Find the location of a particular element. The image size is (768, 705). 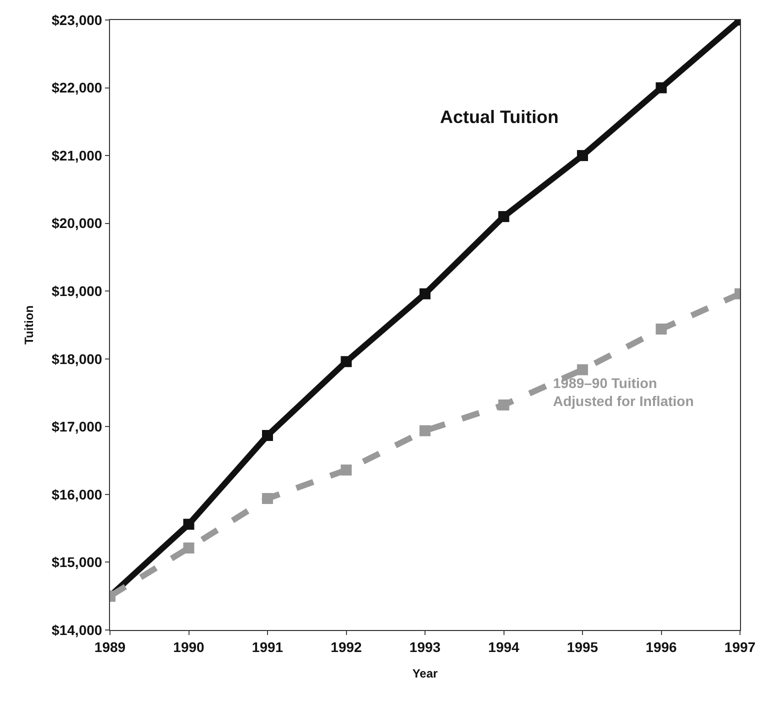

series-label: Actual Tuition is located at coordinates (499, 117).